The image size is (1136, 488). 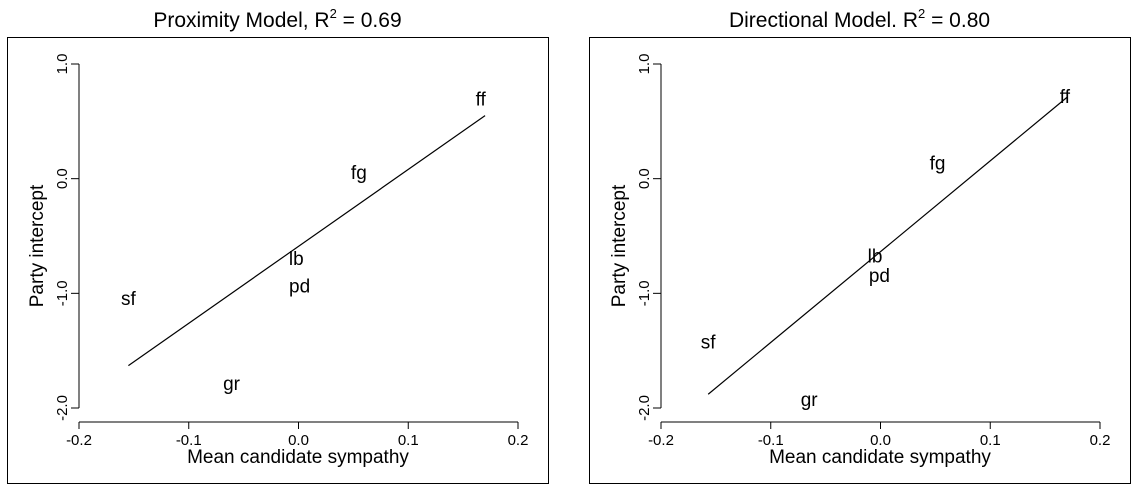 I want to click on chart-title: Proximity Model, R2 = 0.69, so click(x=277, y=19).